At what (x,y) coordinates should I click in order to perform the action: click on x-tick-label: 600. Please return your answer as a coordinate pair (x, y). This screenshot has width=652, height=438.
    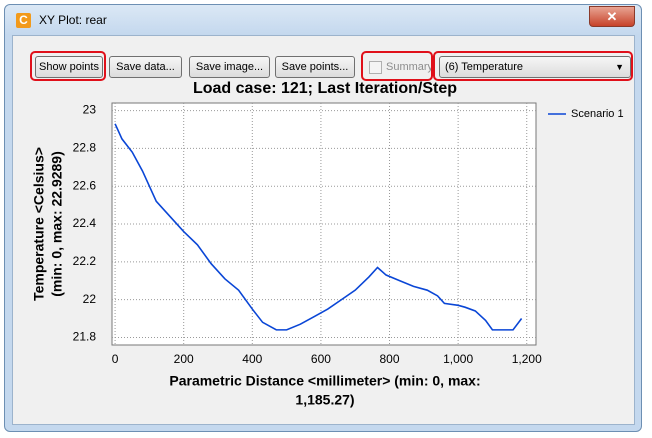
    Looking at the image, I should click on (321, 359).